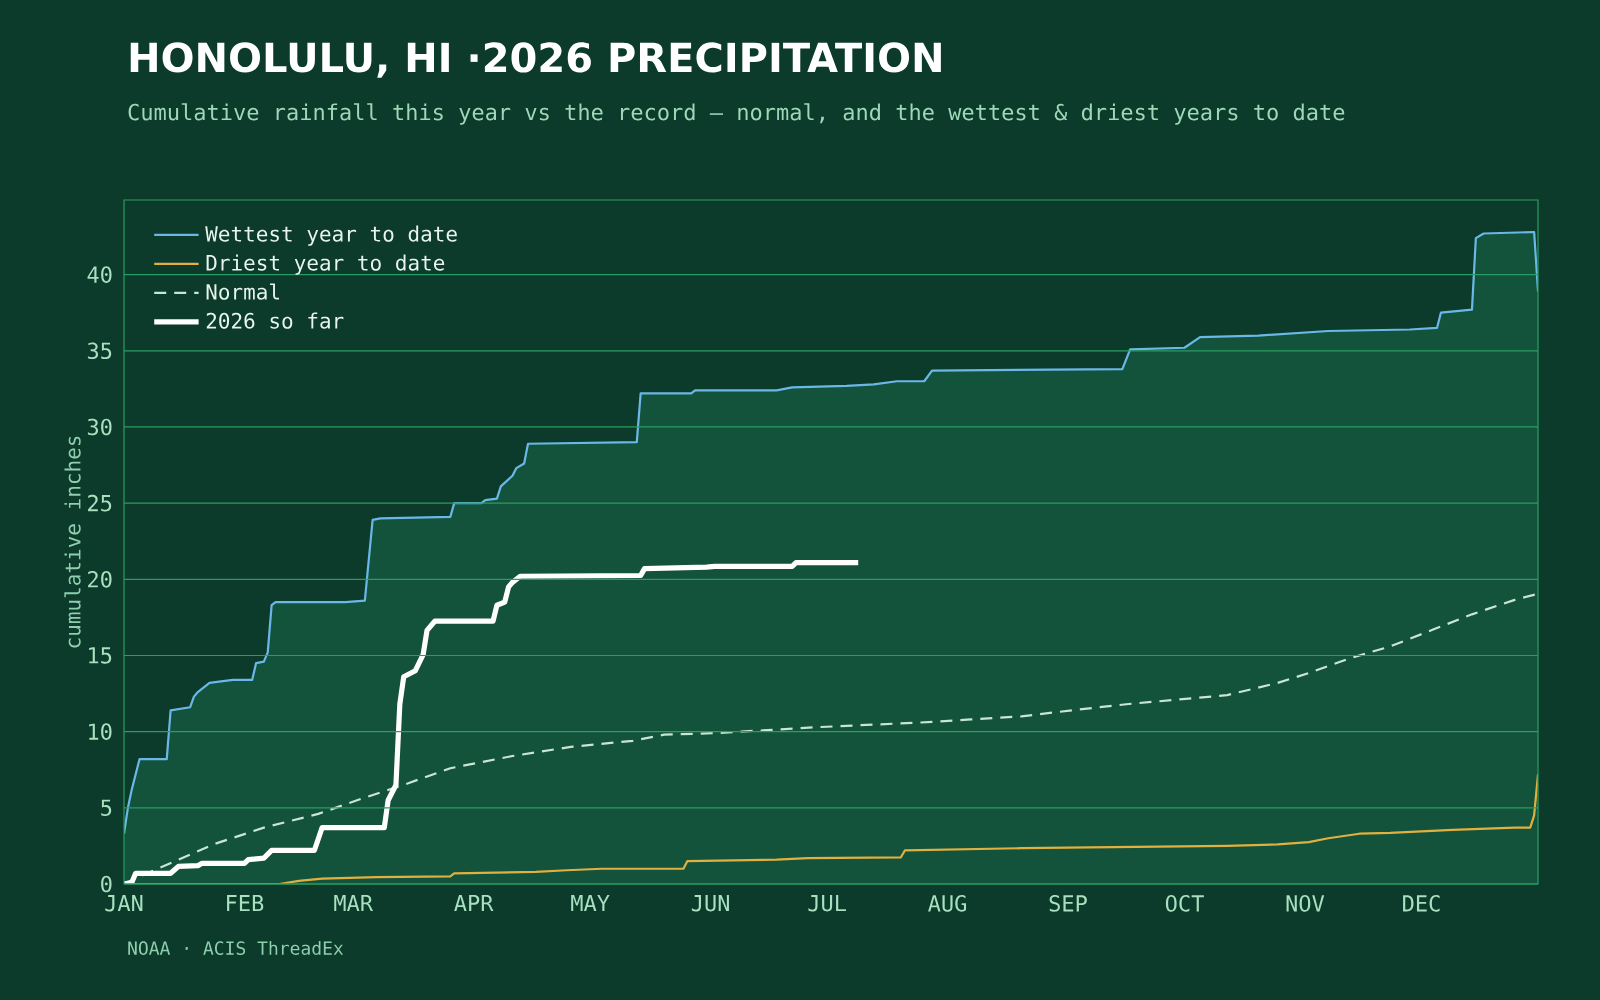 Image resolution: width=1600 pixels, height=1000 pixels. I want to click on x-tick-label: SEP, so click(1068, 903).